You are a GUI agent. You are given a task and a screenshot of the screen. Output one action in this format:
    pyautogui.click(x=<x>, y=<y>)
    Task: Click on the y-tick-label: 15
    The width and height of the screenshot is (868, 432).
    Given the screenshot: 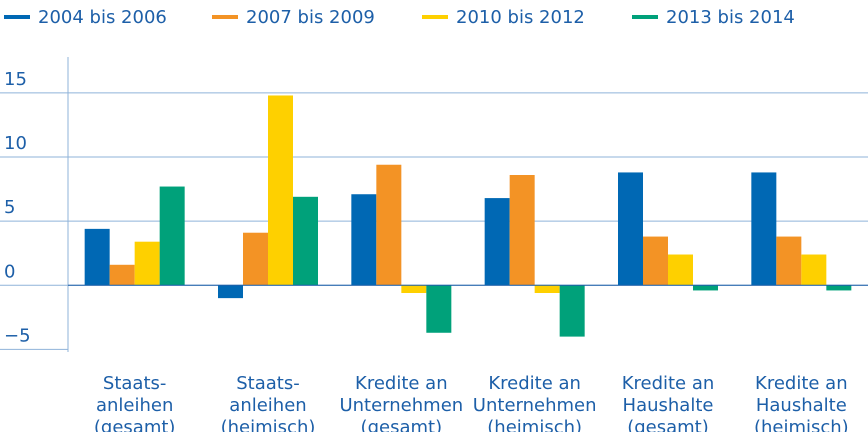 What is the action you would take?
    pyautogui.click(x=15, y=79)
    